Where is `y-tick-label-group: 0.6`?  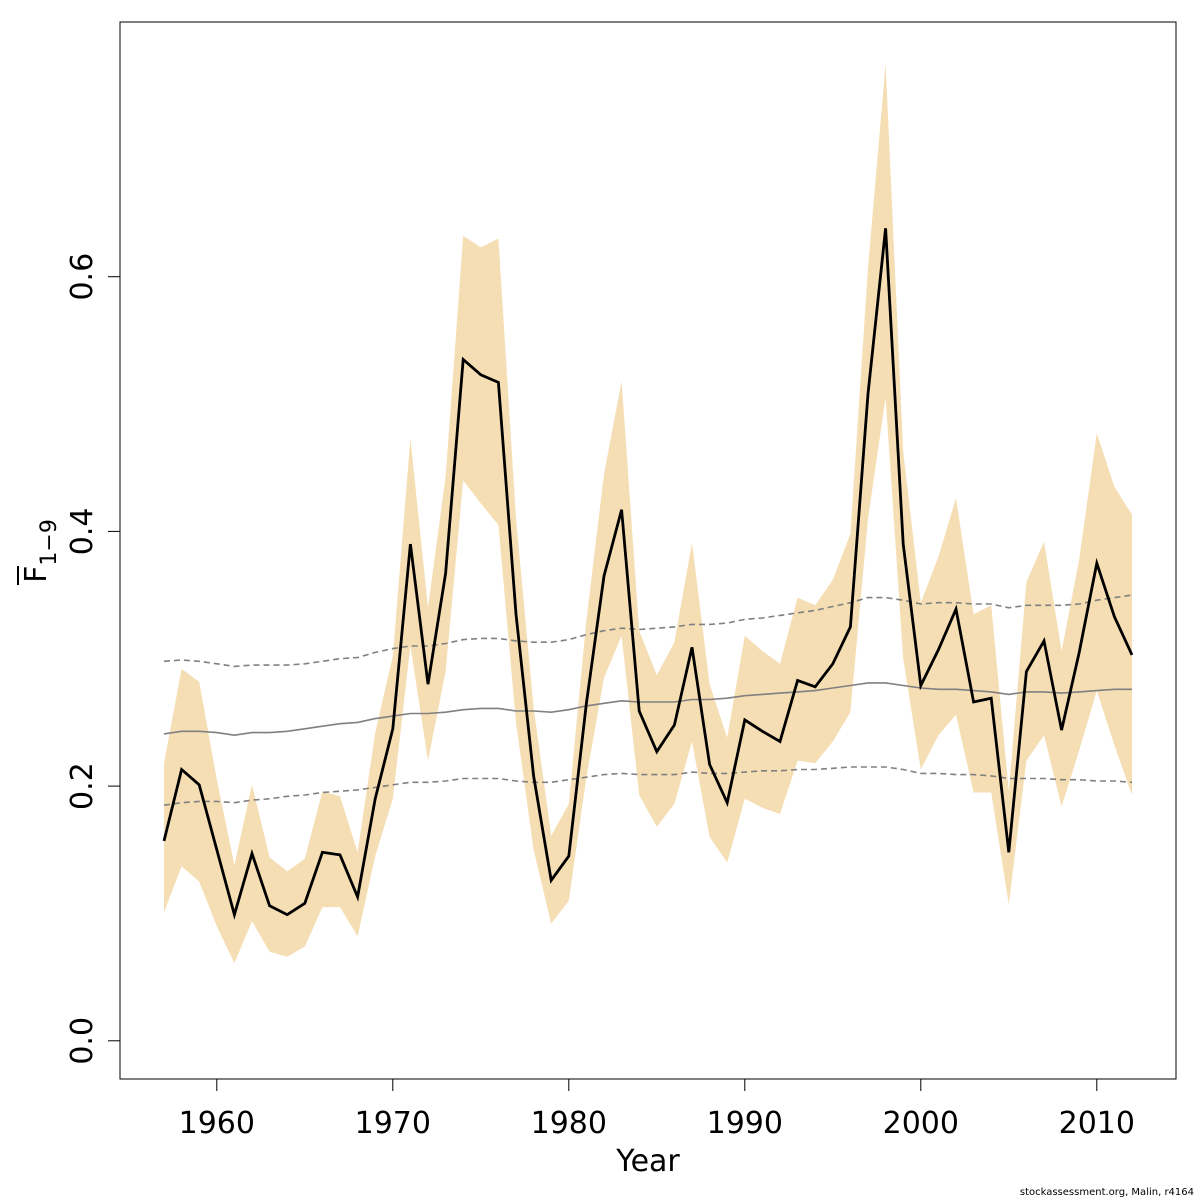 y-tick-label-group: 0.6 is located at coordinates (82, 277).